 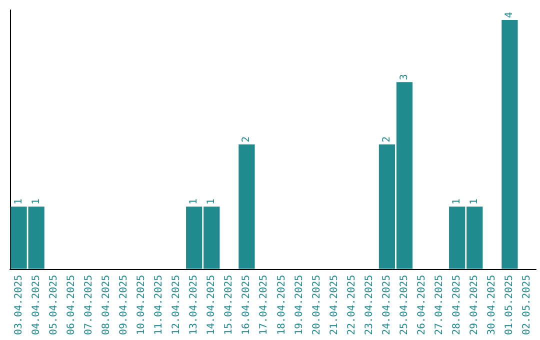 What do you see at coordinates (404, 77) in the screenshot?
I see `data-label: 3` at bounding box center [404, 77].